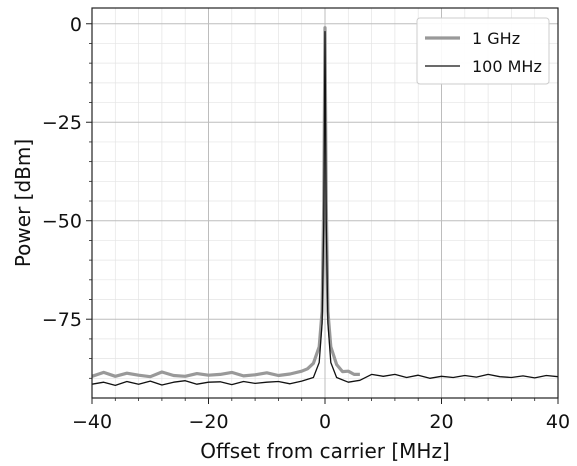 This screenshot has height=466, width=577. I want to click on legend-label-1ghz: 1 GHz, so click(496, 38).